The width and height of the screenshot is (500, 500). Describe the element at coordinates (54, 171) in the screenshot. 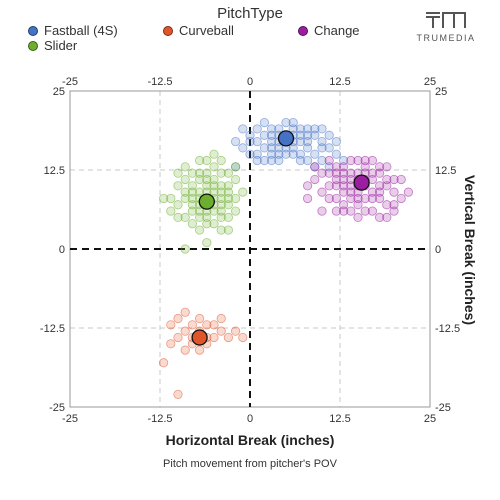

I see `y-tick-label-left: 12.5` at that location.